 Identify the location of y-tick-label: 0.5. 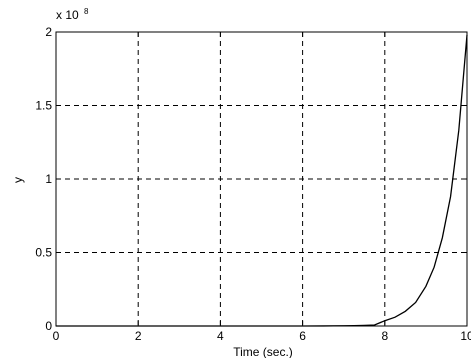
(43, 253).